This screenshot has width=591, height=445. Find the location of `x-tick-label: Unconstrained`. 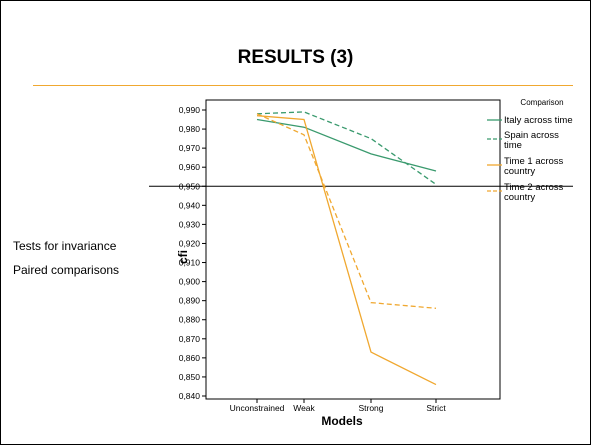

x-tick-label: Unconstrained is located at coordinates (257, 408).